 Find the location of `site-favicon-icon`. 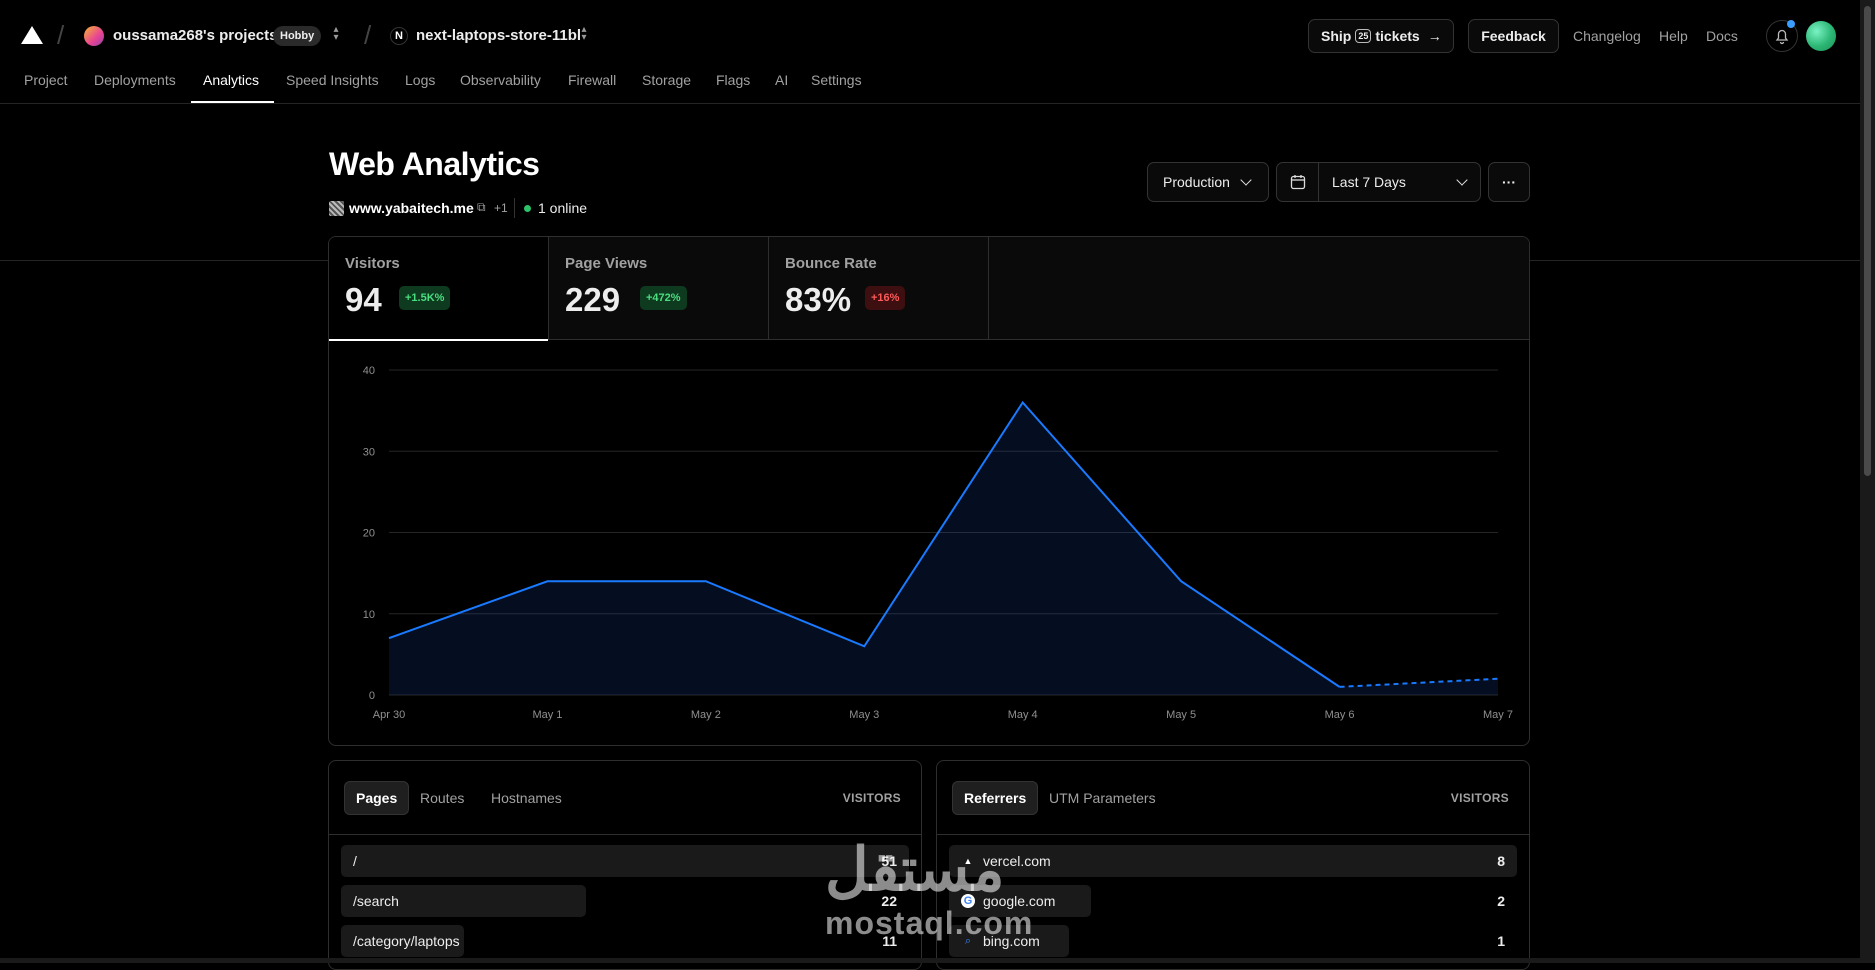

site-favicon-icon is located at coordinates (336, 208).